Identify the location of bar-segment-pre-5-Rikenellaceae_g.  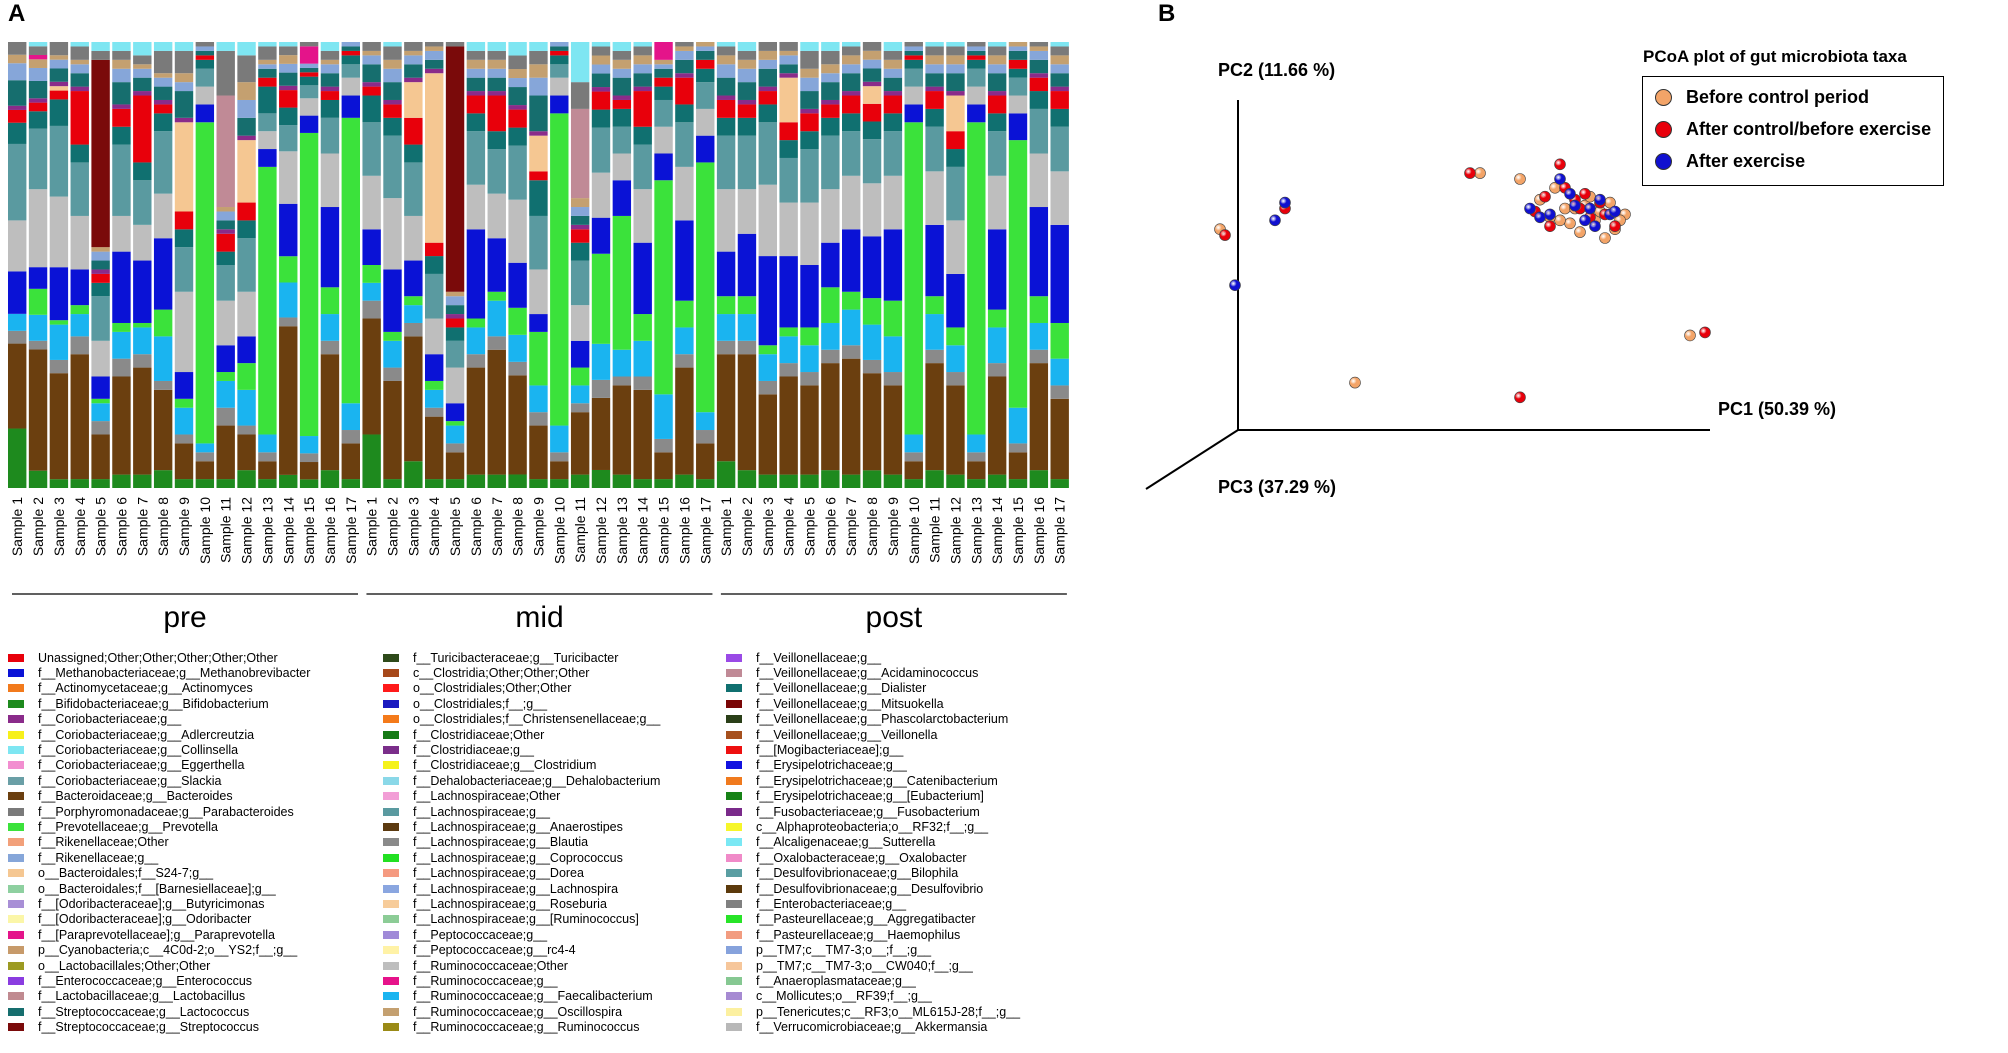
(100, 256).